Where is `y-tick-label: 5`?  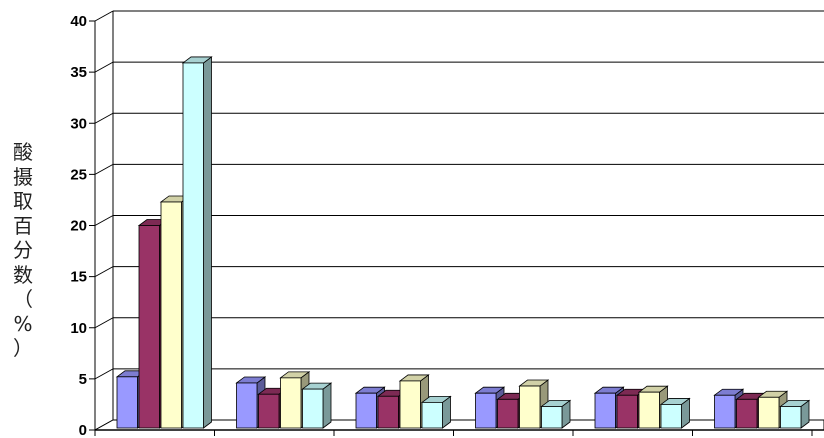
y-tick-label: 5 is located at coordinates (83, 379).